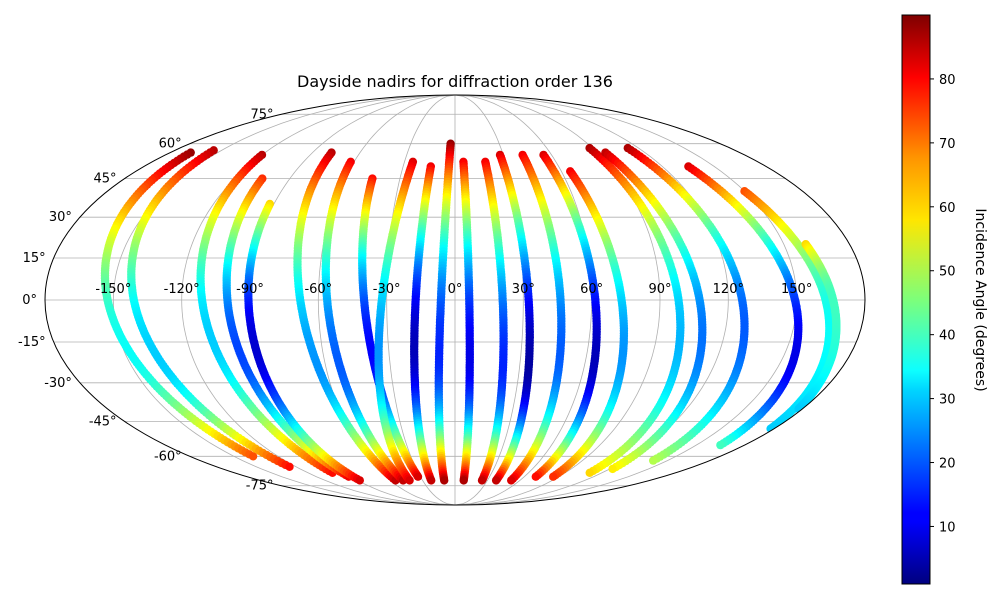 This screenshot has height=600, width=1000. What do you see at coordinates (29, 300) in the screenshot?
I see `latitude-tick-label: 0°` at bounding box center [29, 300].